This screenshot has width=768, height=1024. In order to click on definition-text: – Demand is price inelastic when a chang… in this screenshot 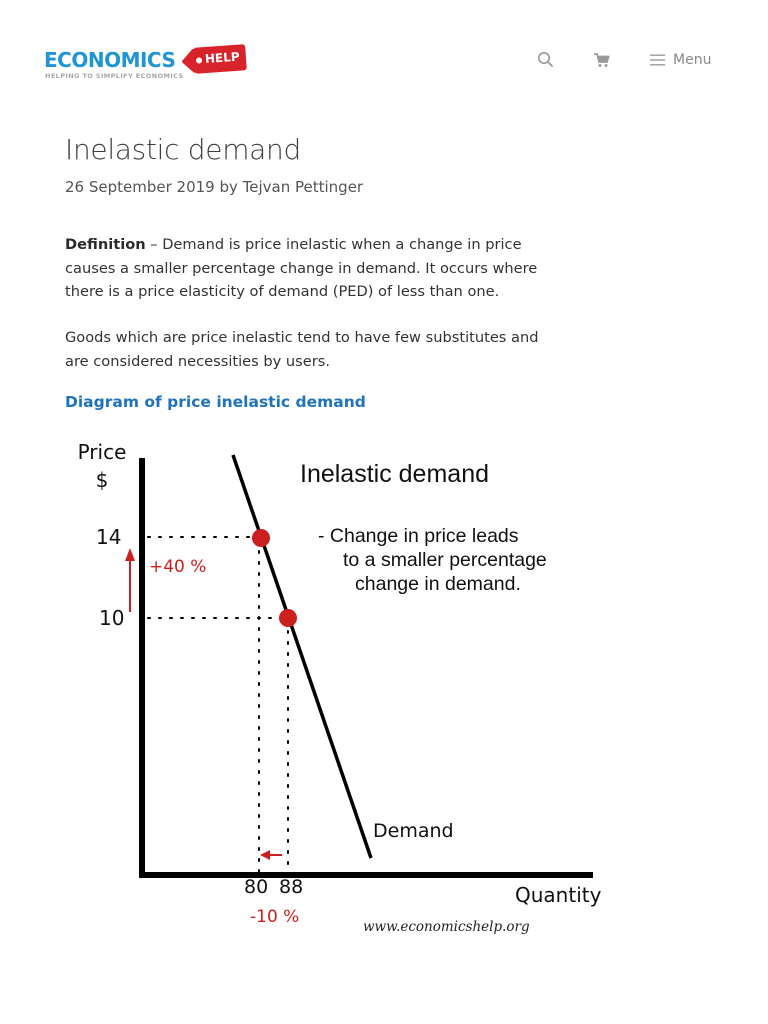, I will do `click(301, 268)`.